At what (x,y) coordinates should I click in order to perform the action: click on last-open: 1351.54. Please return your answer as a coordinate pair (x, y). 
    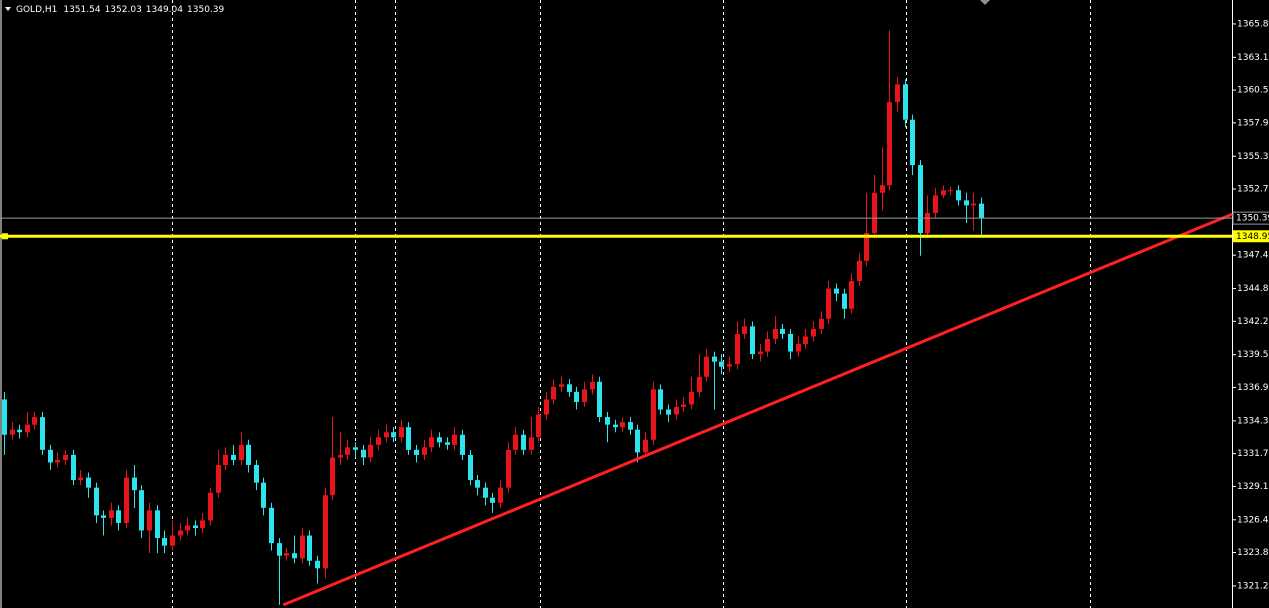
    Looking at the image, I should click on (81, 10).